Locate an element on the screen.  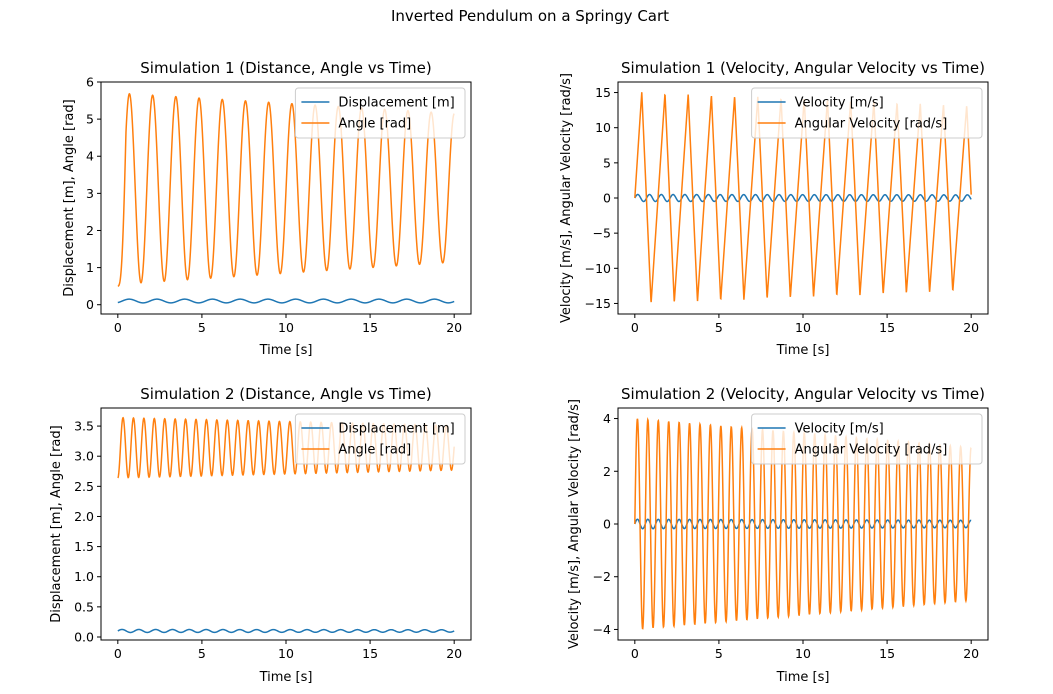
subplot-2-xtick-label: 10 is located at coordinates (803, 327).